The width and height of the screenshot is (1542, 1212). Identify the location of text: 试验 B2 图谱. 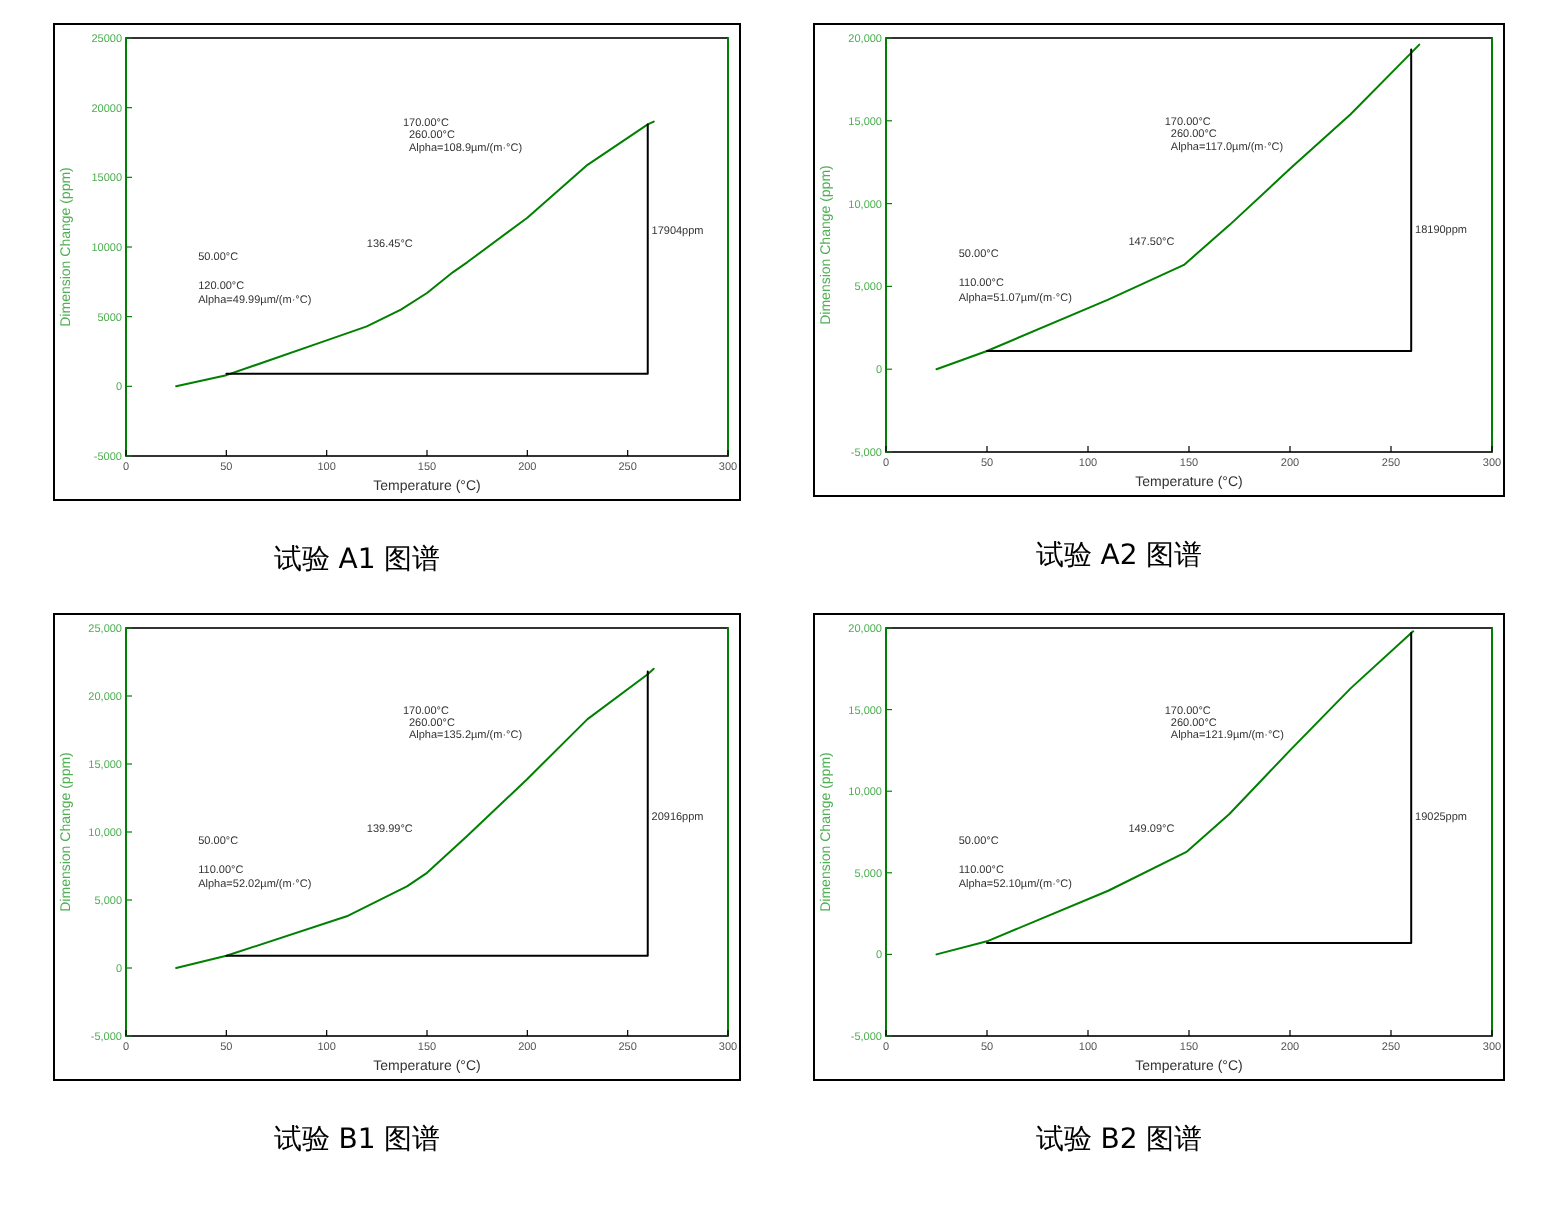
(1119, 1140).